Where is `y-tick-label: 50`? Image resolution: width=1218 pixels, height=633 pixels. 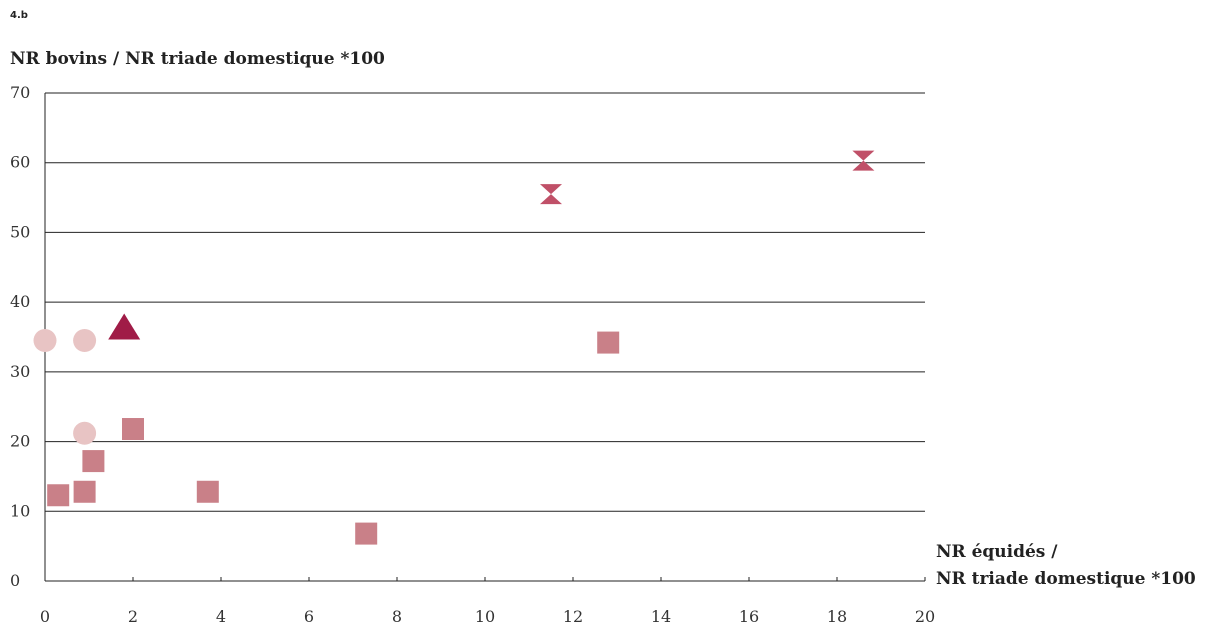 y-tick-label: 50 is located at coordinates (20, 231).